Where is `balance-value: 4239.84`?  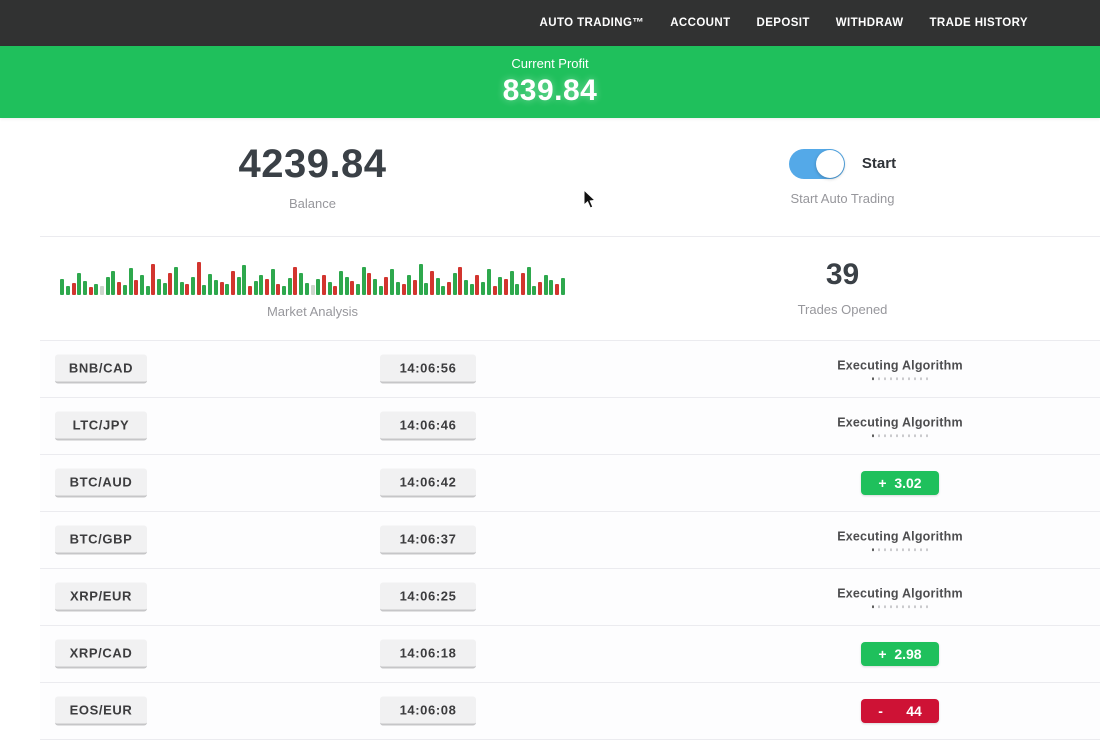 balance-value: 4239.84 is located at coordinates (312, 163).